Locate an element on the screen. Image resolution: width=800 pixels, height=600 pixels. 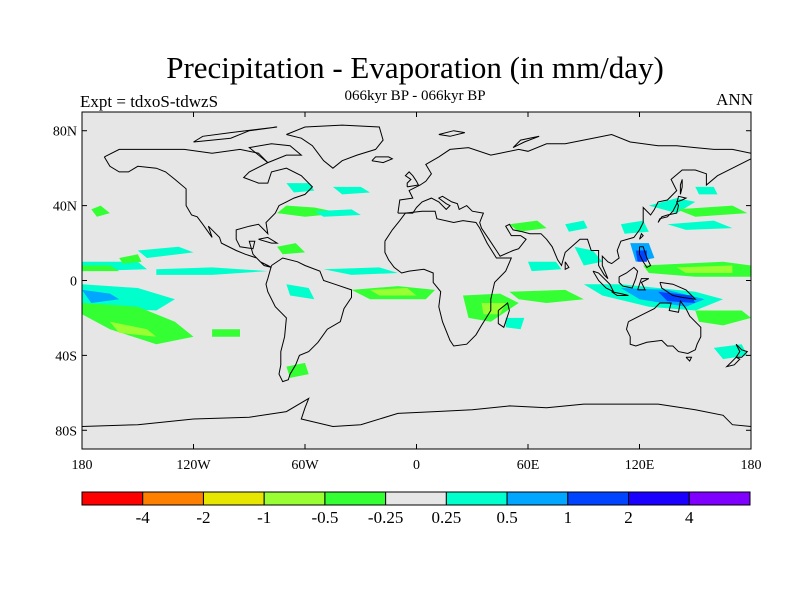
map-subtitle: 066kyr BP - 066kyr BP is located at coordinates (415, 96).